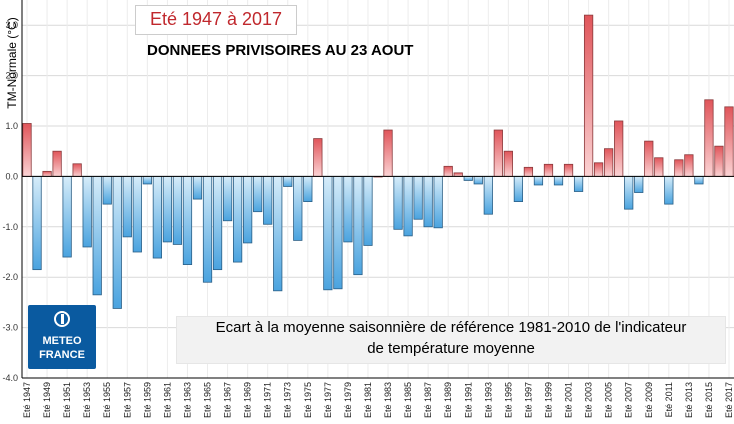  Describe the element at coordinates (107, 400) in the screenshot. I see `x-tick-label: Eté 1955` at that location.